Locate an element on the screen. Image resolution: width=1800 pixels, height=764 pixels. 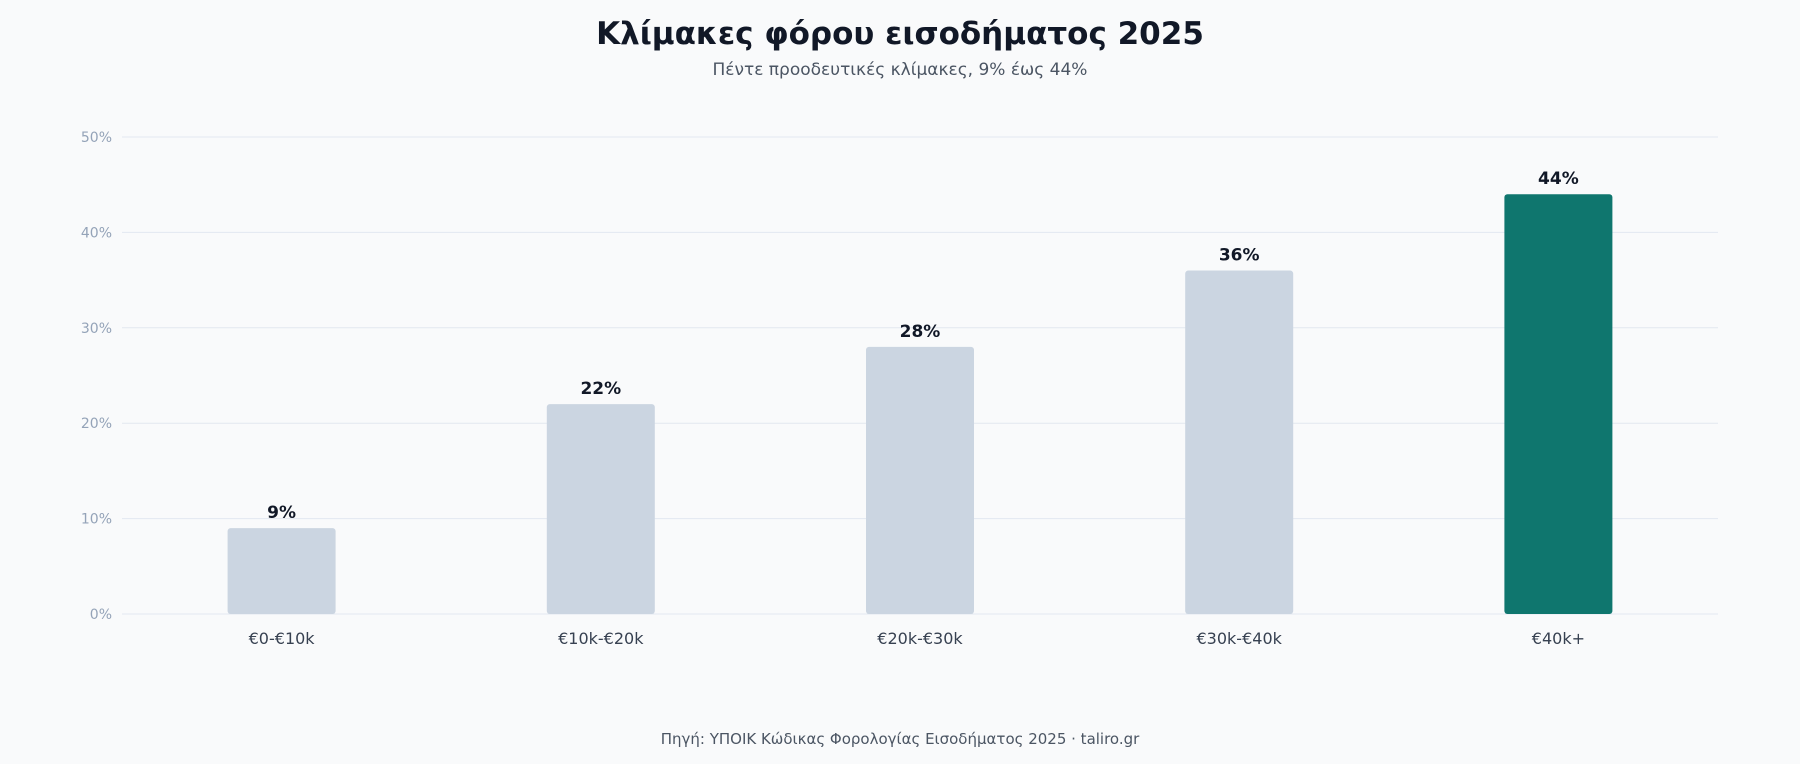
value-label: 36% is located at coordinates (1239, 256).